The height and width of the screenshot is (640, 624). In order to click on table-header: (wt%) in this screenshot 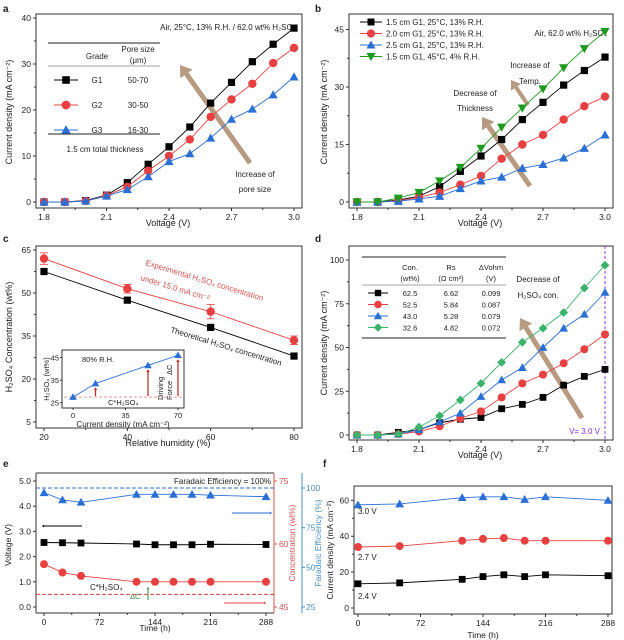, I will do `click(410, 278)`.